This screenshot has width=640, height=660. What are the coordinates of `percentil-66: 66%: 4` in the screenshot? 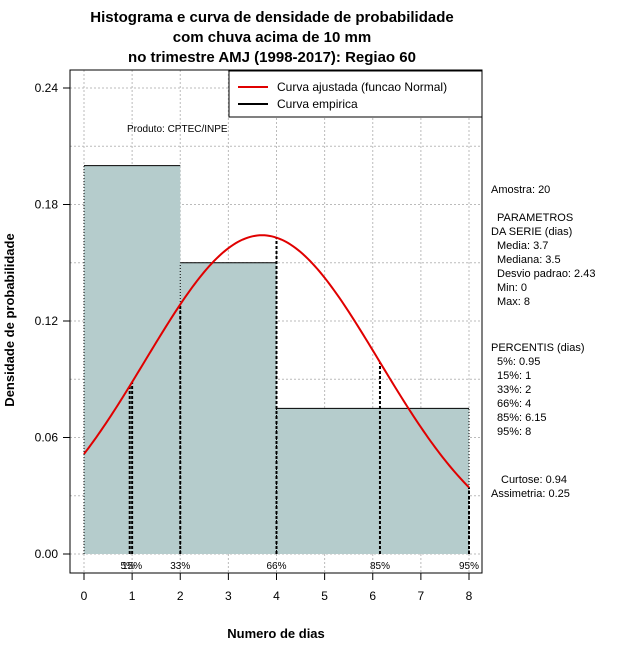 It's located at (514, 404).